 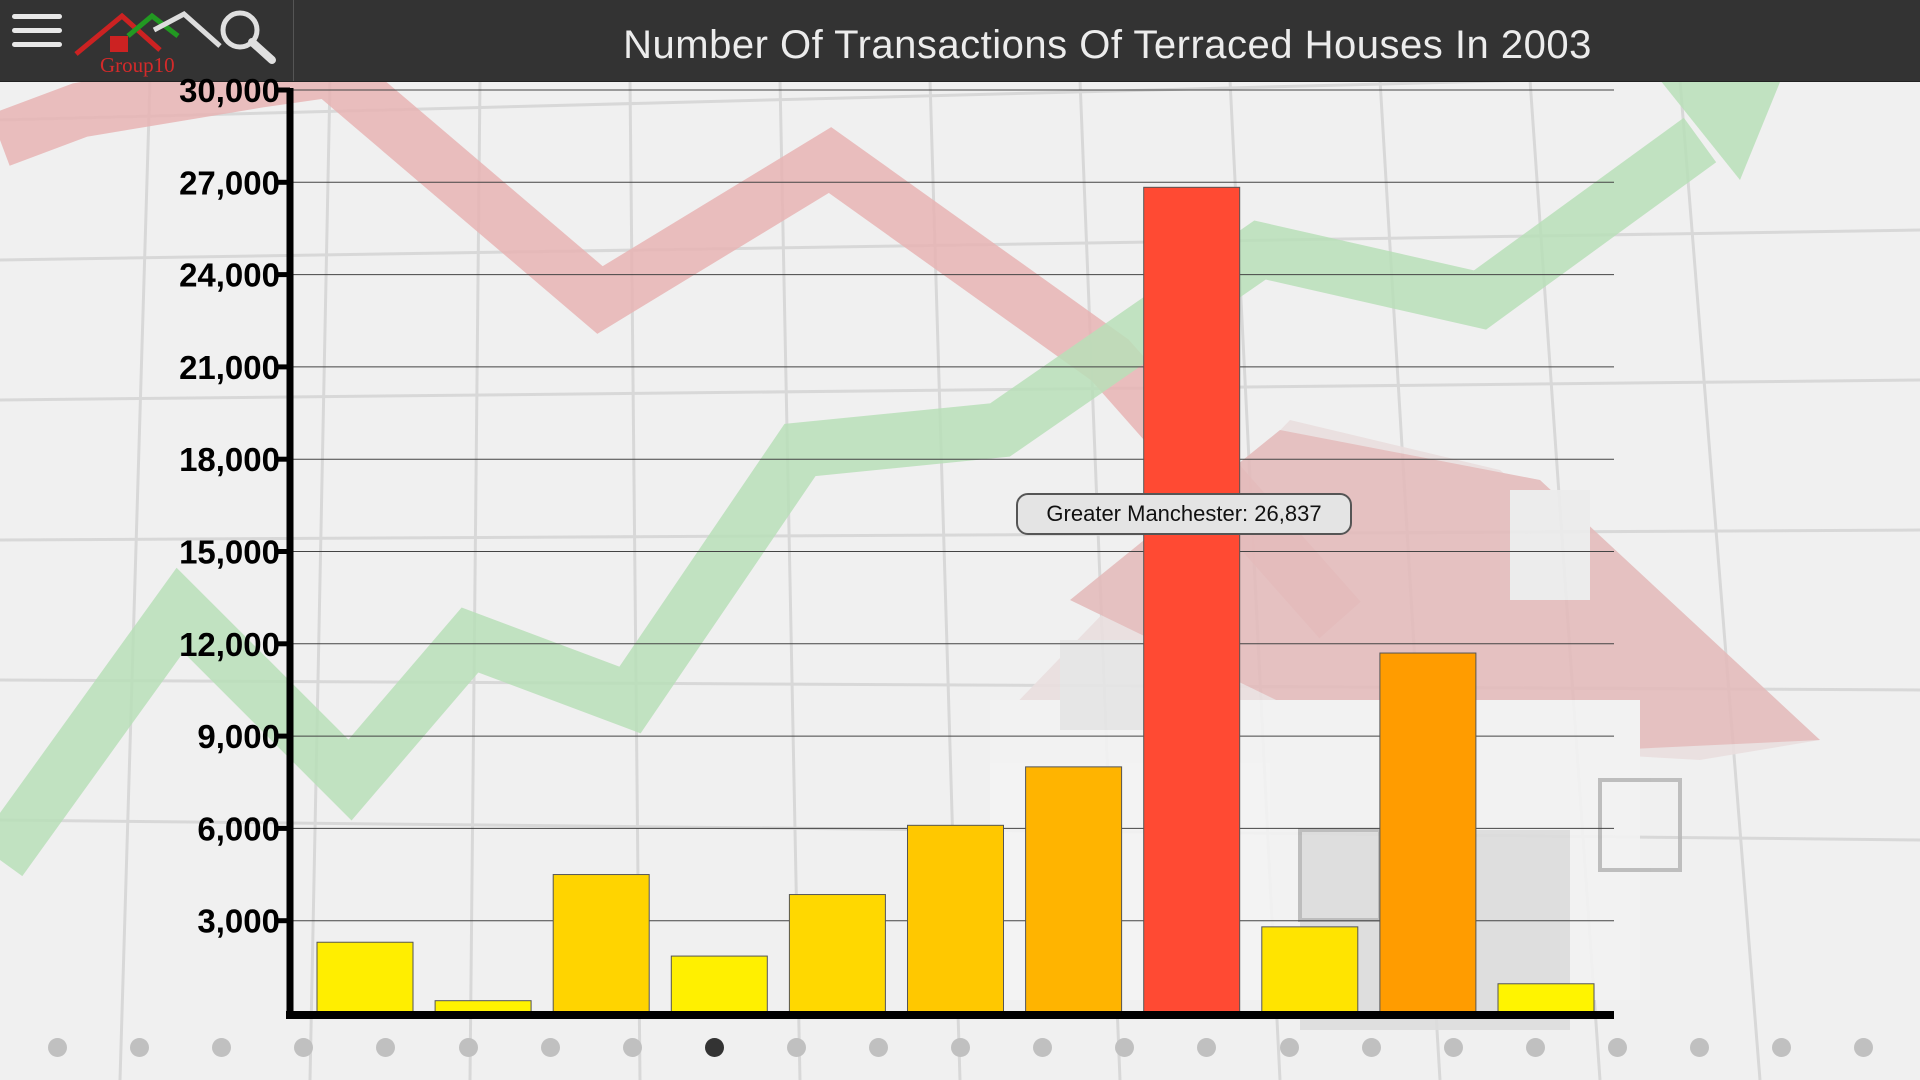 What do you see at coordinates (152, 42) in the screenshot?
I see `house-roofs-logo-icon` at bounding box center [152, 42].